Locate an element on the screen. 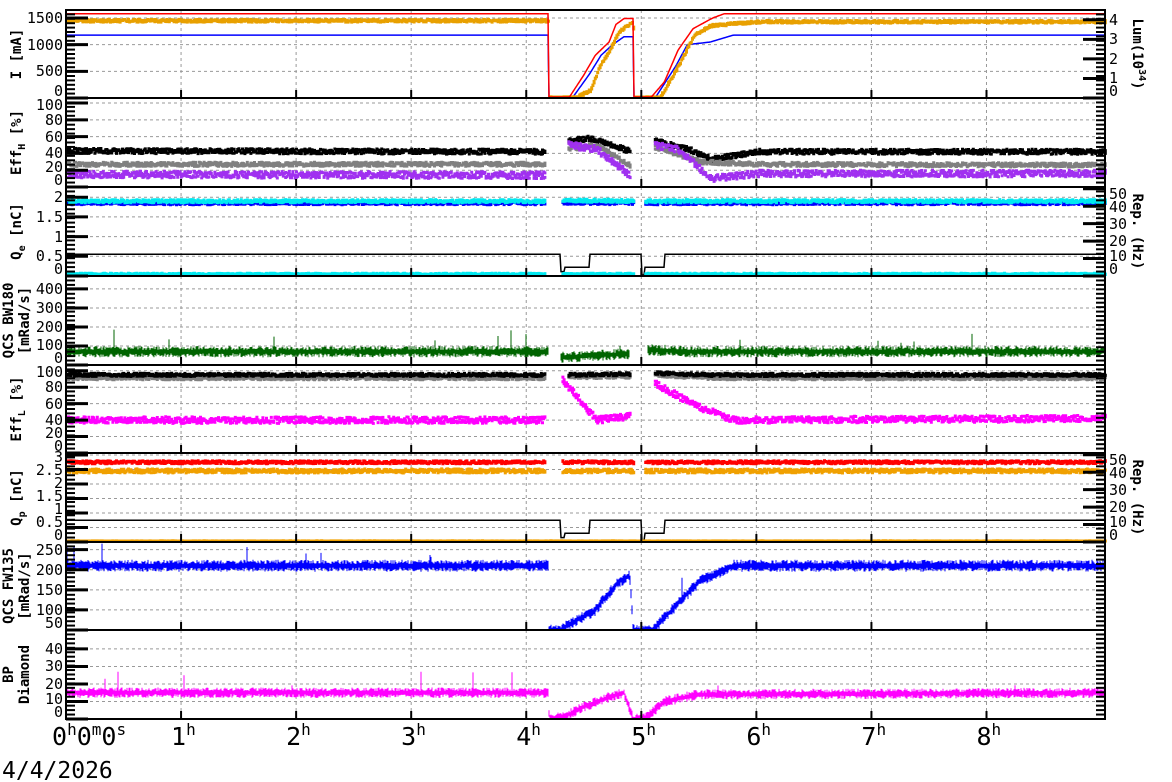 This screenshot has width=1172, height=782. panel-6: QCS FW135[mRad/s] is located at coordinates (553, 586).